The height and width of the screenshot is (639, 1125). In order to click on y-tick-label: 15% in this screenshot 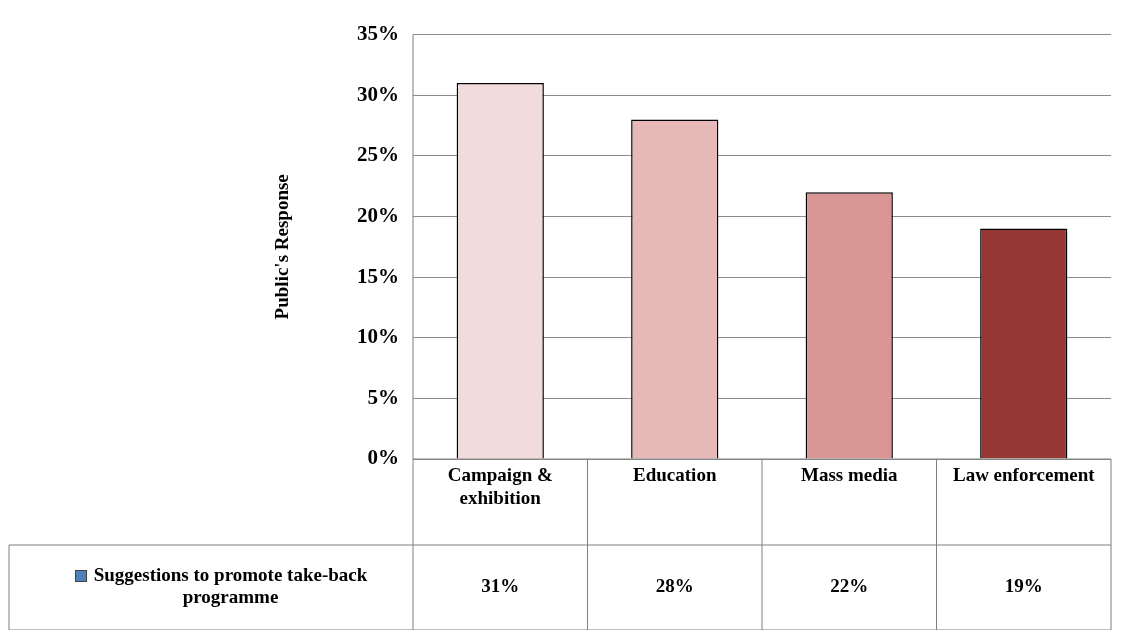, I will do `click(378, 275)`.